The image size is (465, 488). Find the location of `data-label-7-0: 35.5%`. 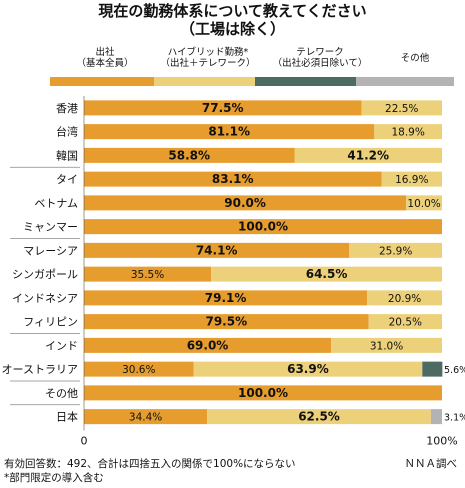

data-label-7-0: 35.5% is located at coordinates (147, 275).